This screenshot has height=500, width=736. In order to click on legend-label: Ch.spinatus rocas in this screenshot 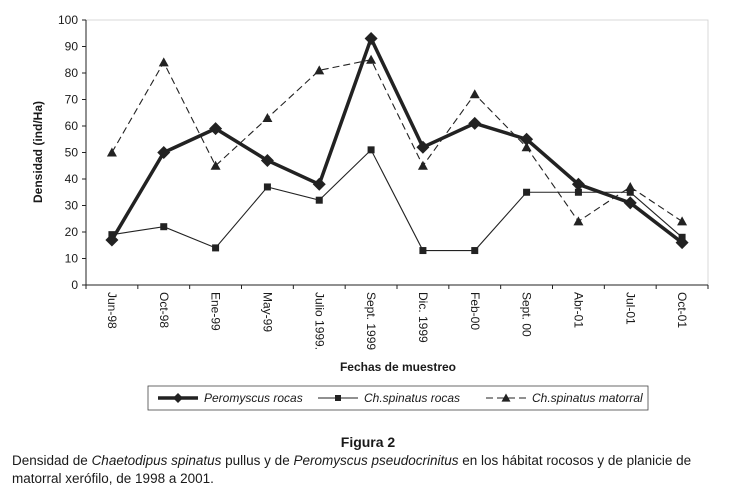, I will do `click(412, 398)`.